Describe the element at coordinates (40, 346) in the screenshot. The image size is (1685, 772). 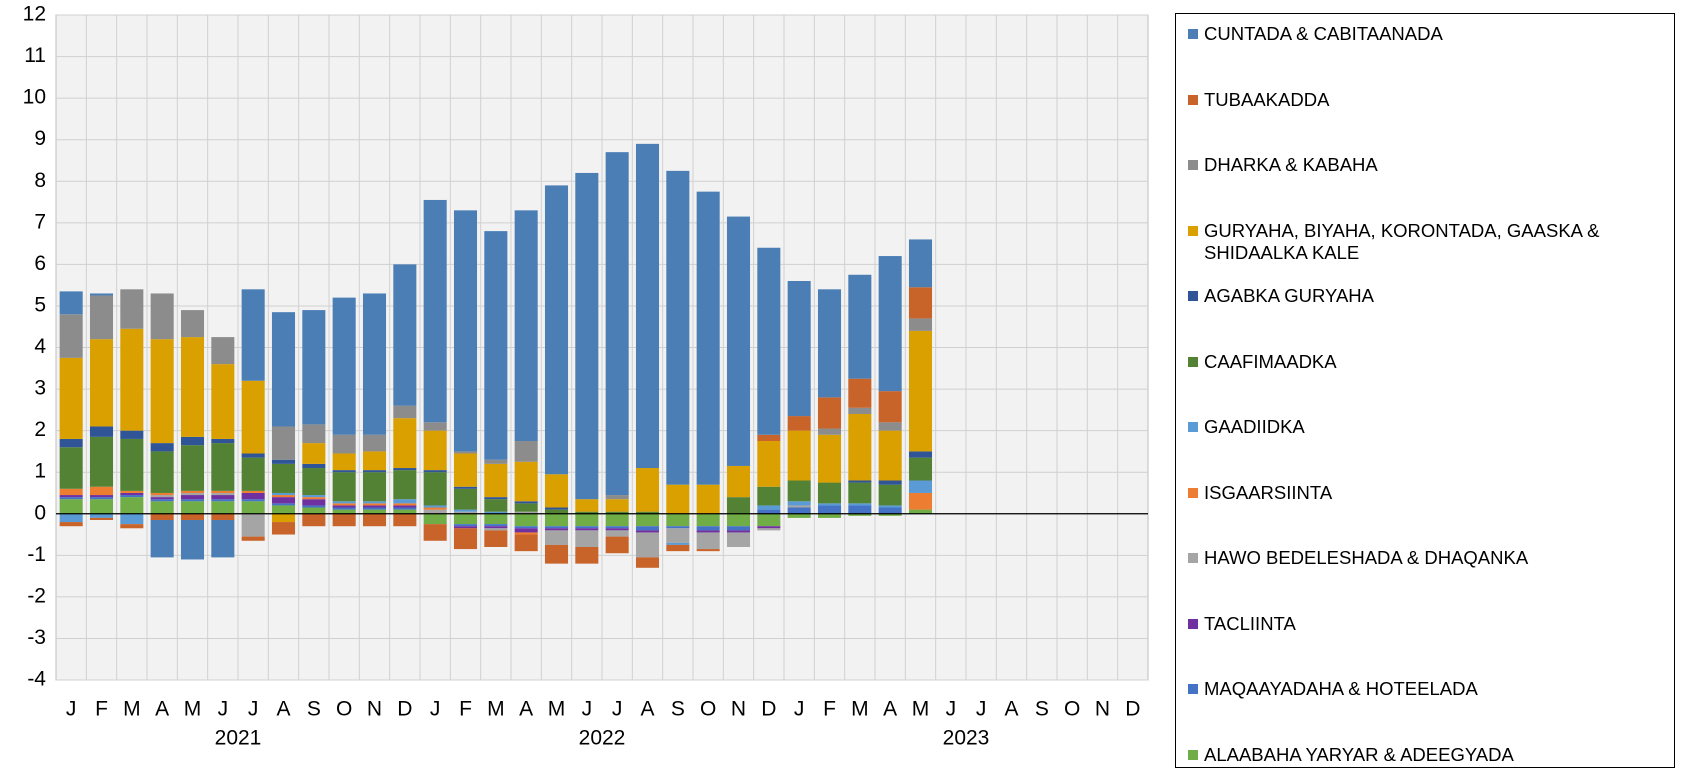
I see `y-tick-label: 4` at that location.